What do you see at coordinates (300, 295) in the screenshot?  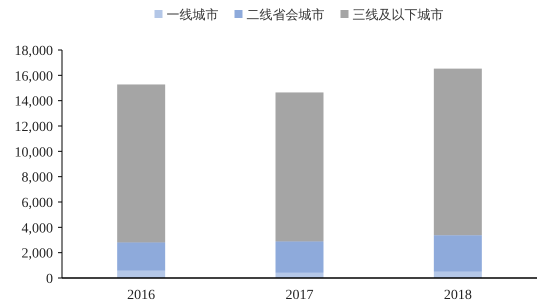 I see `x-tick-label: 2017` at bounding box center [300, 295].